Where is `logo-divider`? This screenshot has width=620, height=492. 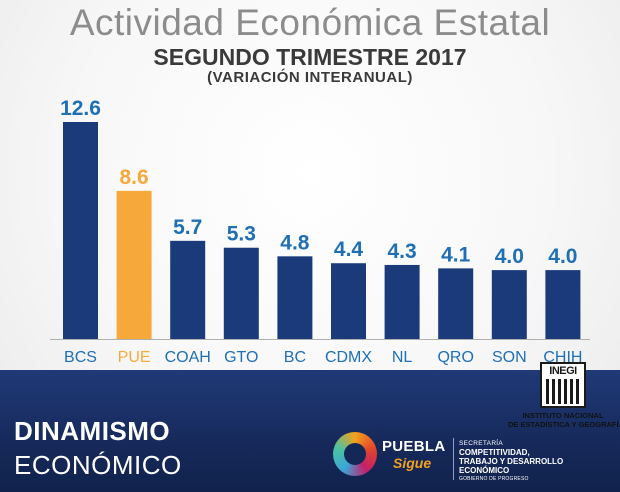
logo-divider is located at coordinates (453, 459).